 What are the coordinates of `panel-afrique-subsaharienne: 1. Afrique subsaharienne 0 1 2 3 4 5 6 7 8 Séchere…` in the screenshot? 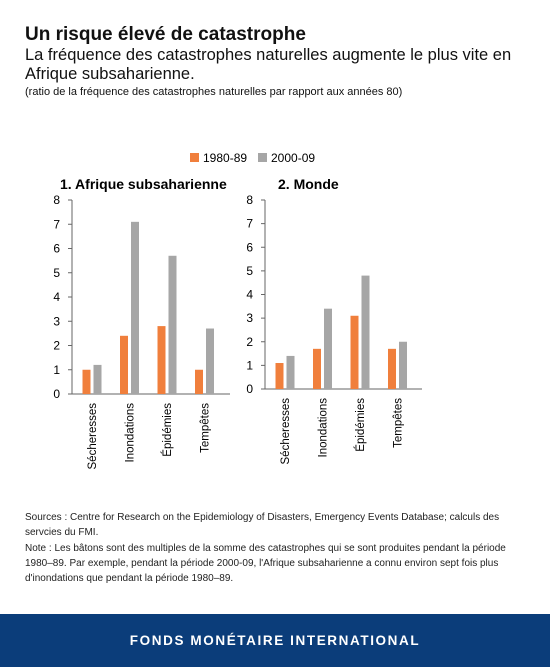 It's located at (141, 322).